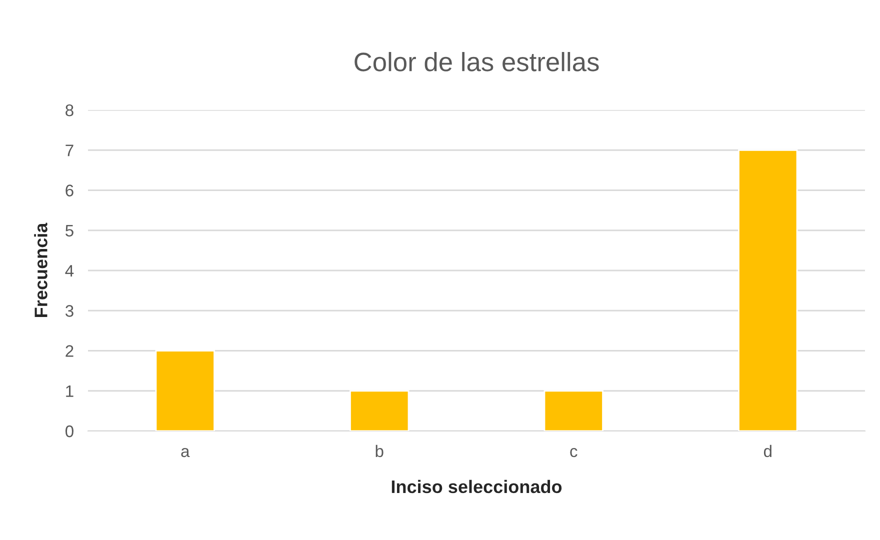 This screenshot has width=880, height=540. I want to click on x-axis-title: Inciso seleccionado, so click(477, 487).